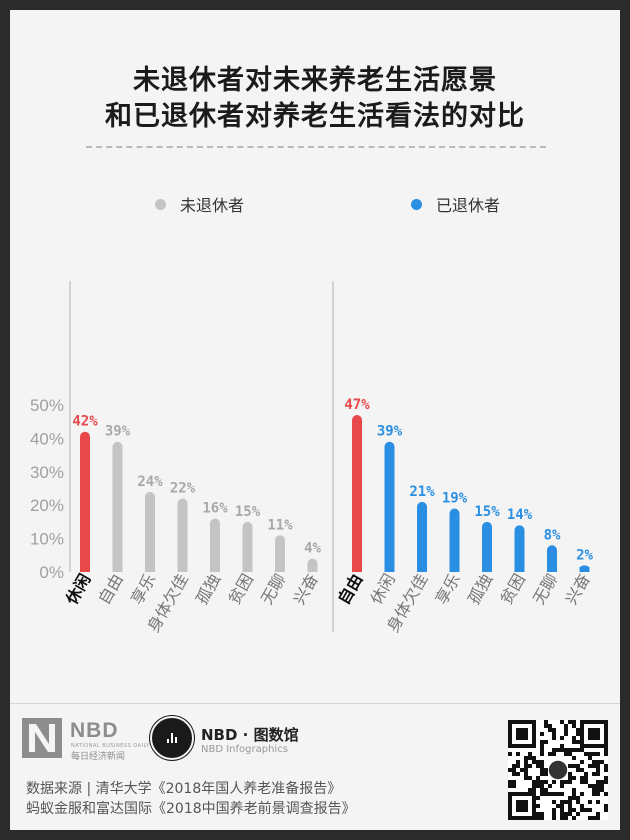 The image size is (630, 840). I want to click on data-label: 19%, so click(455, 499).